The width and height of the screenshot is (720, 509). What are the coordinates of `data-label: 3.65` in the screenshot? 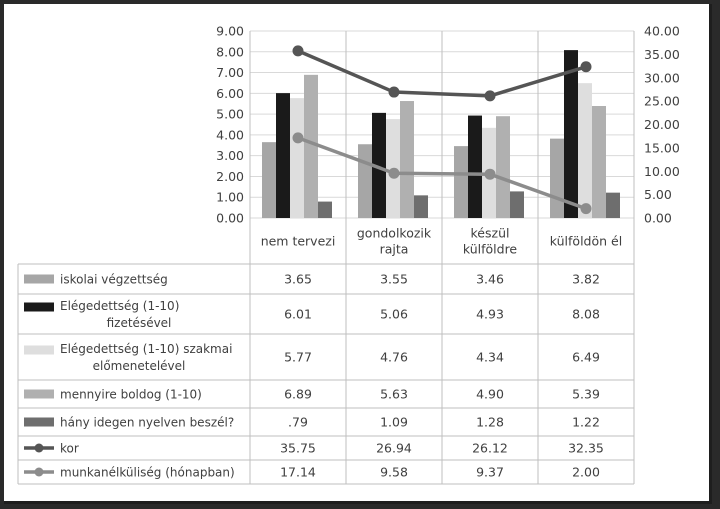 It's located at (298, 279).